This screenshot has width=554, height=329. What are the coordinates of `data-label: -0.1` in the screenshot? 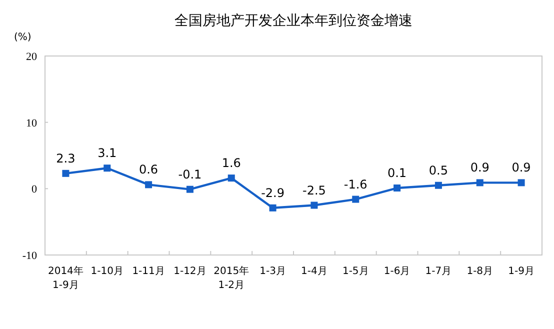 It's located at (190, 174).